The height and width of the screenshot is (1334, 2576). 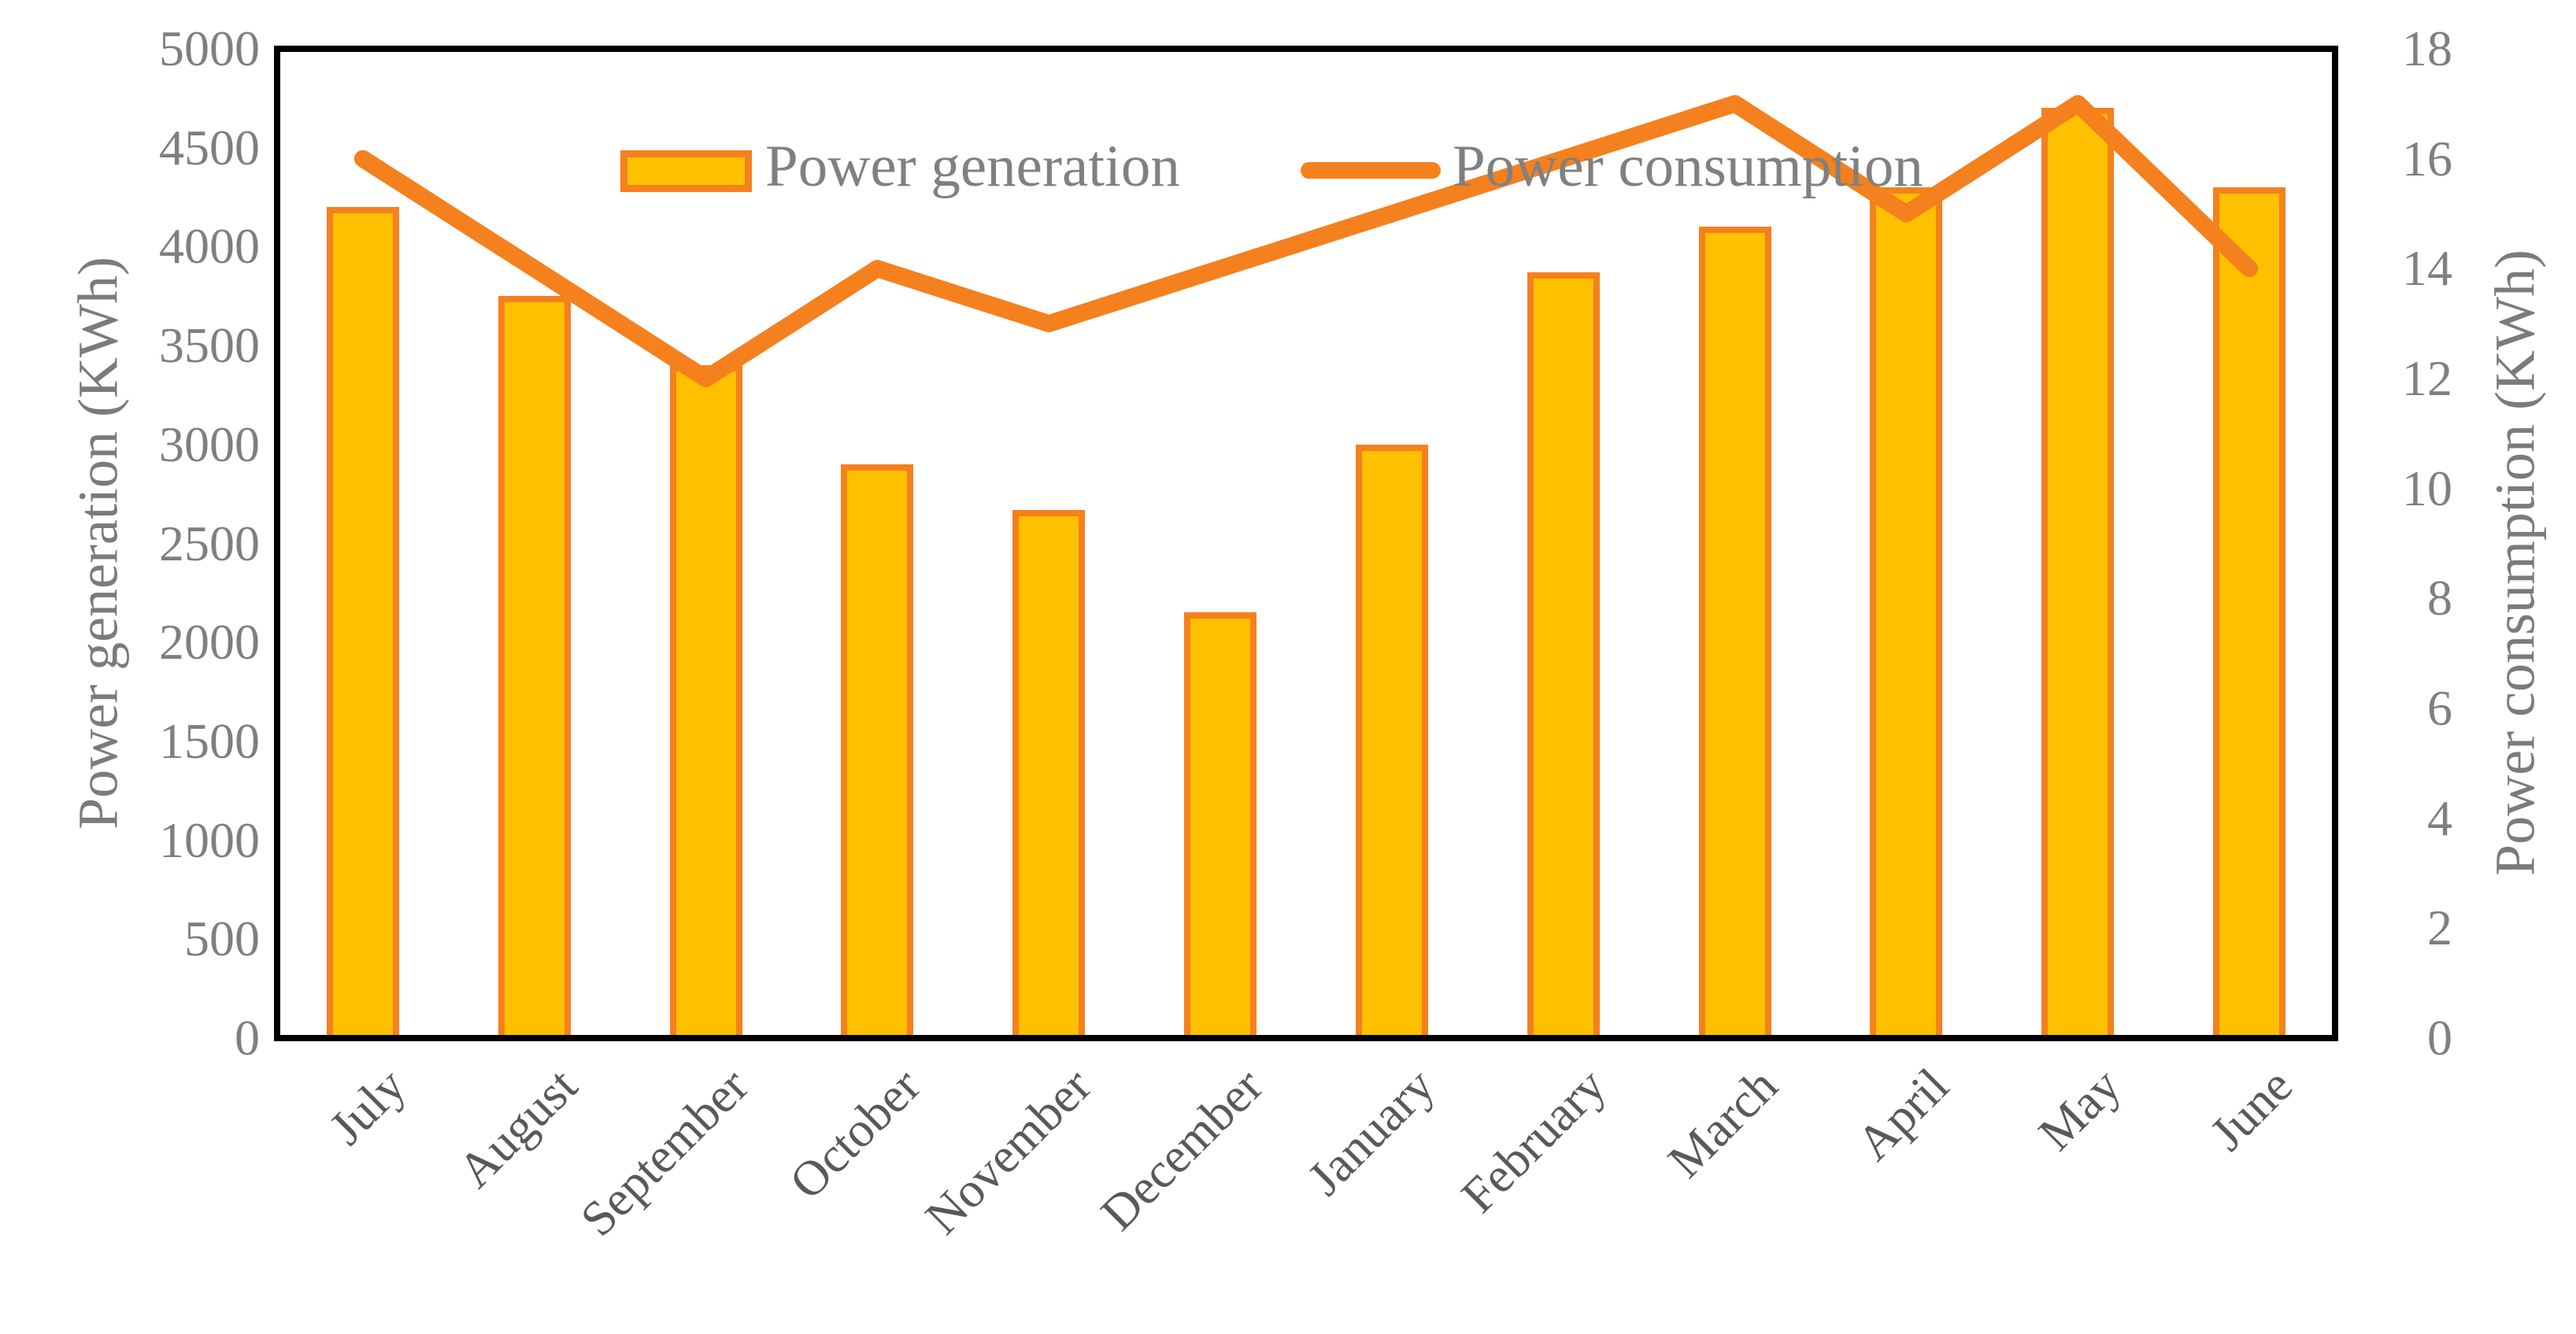 What do you see at coordinates (972, 166) in the screenshot?
I see `legend-generation-label: Power generation` at bounding box center [972, 166].